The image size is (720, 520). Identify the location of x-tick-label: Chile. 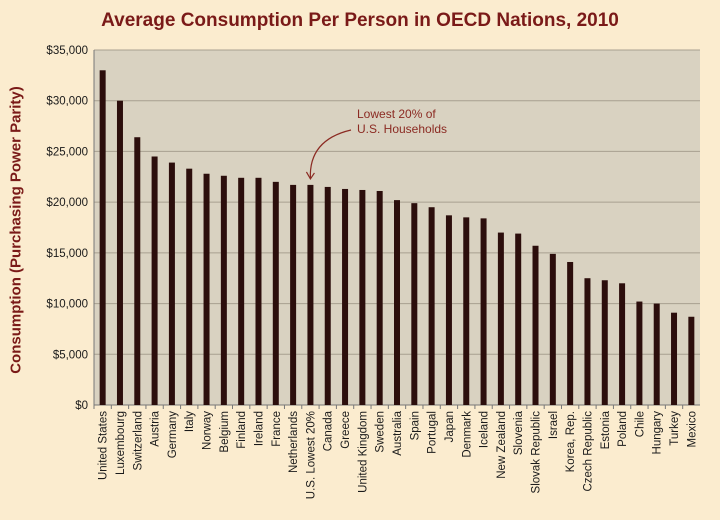
(640, 424).